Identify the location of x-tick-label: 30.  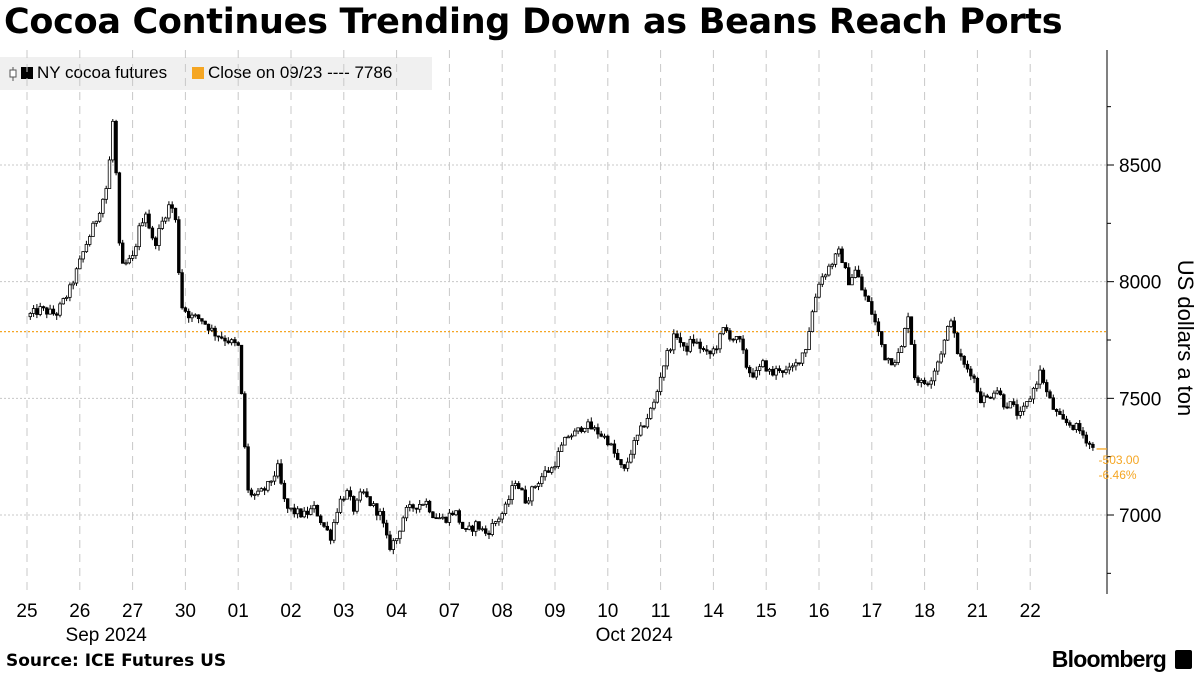
(185, 611).